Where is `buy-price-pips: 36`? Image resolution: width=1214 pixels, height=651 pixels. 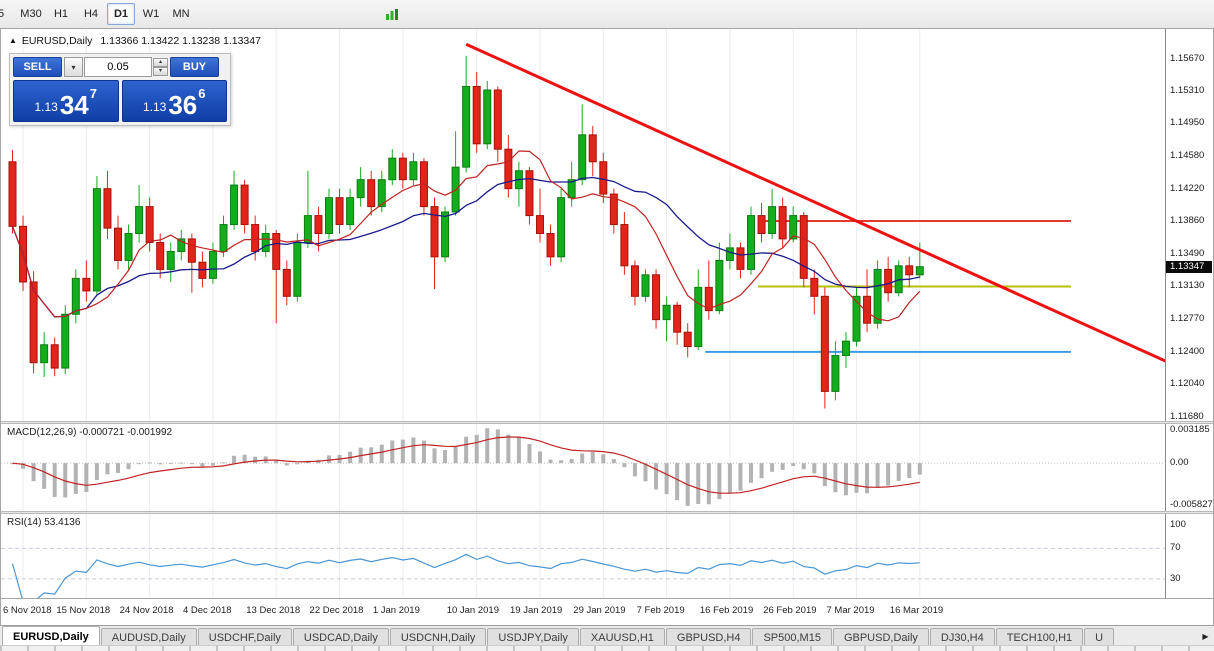
buy-price-pips: 36 is located at coordinates (183, 105).